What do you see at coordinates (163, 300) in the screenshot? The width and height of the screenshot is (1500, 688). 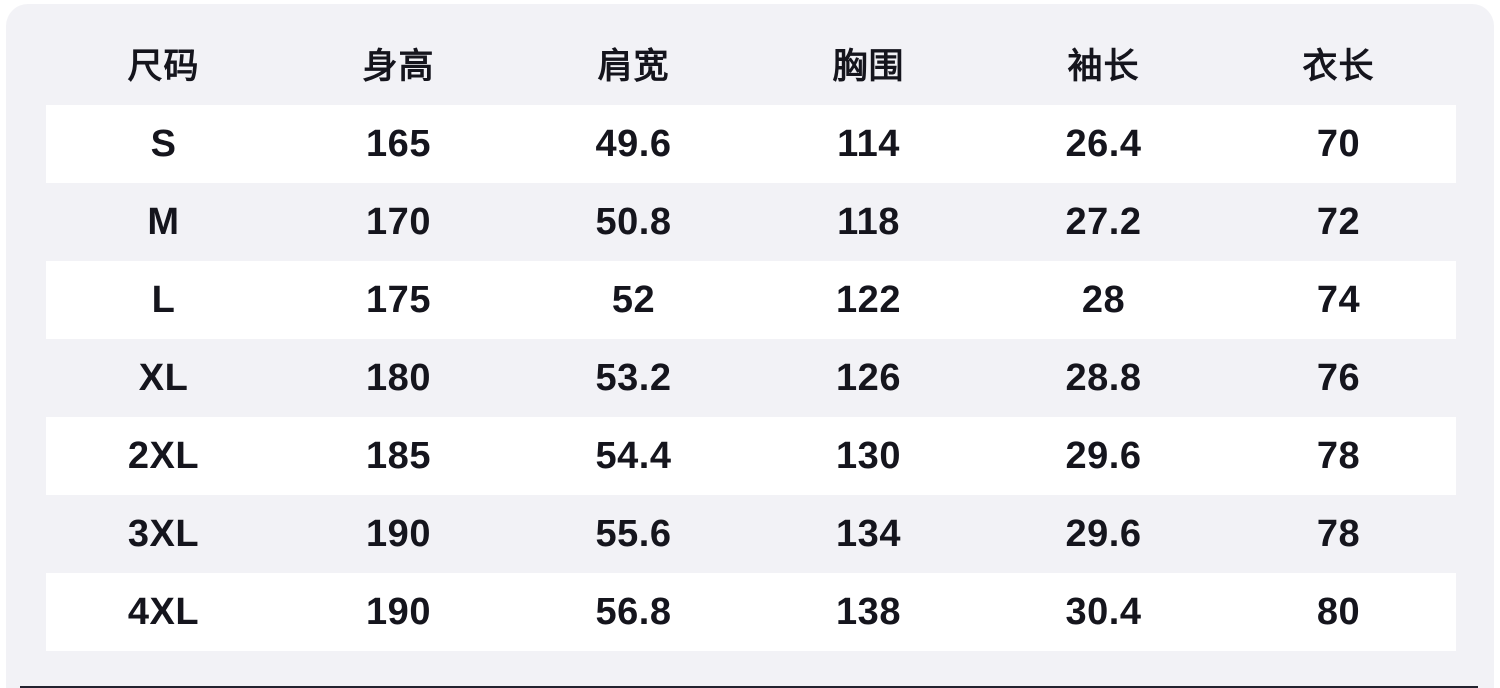 I see `cell-size: L` at bounding box center [163, 300].